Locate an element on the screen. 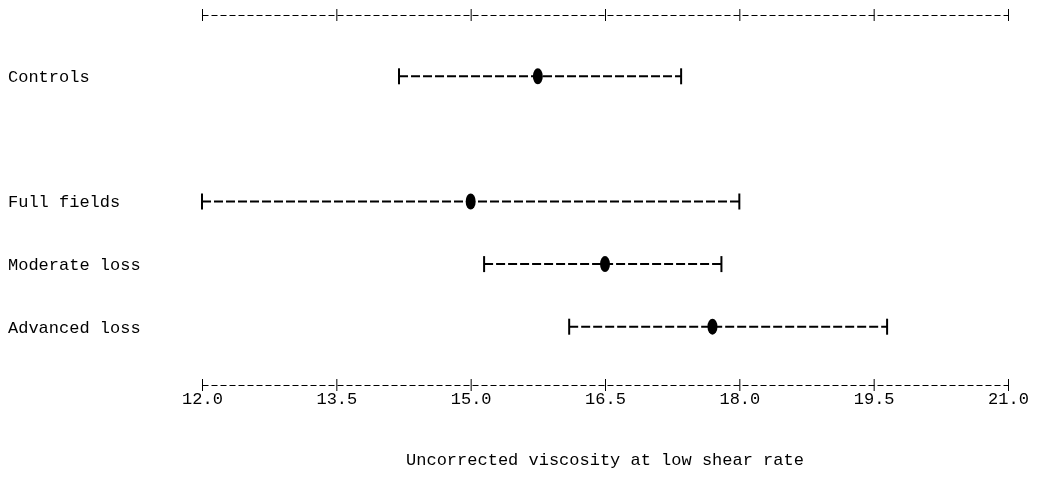  x-tick-label: 18.0 is located at coordinates (740, 400).